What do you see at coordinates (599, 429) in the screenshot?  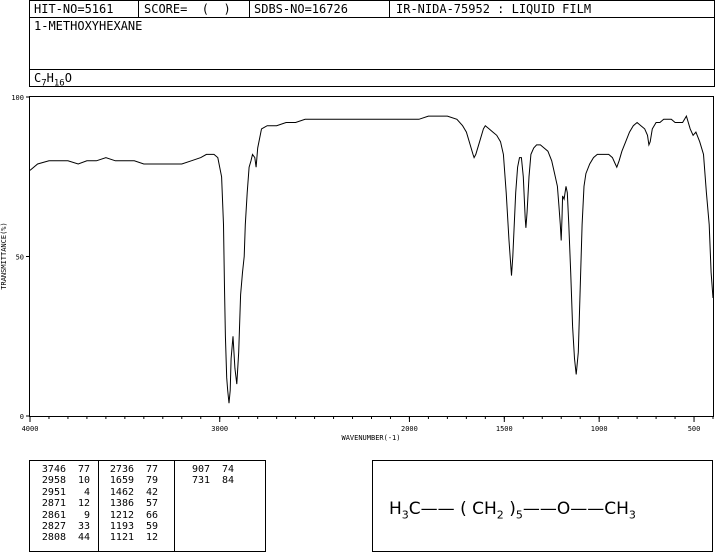 I see `x-tick-label: 1000` at bounding box center [599, 429].